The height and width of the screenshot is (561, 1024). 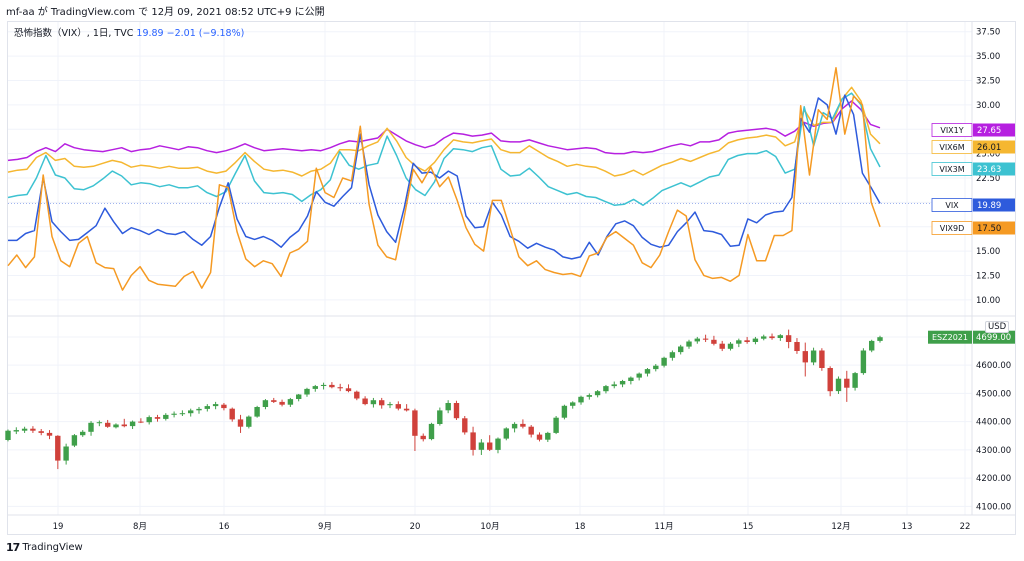 I want to click on badge-name: VIX1Y, so click(x=951, y=130).